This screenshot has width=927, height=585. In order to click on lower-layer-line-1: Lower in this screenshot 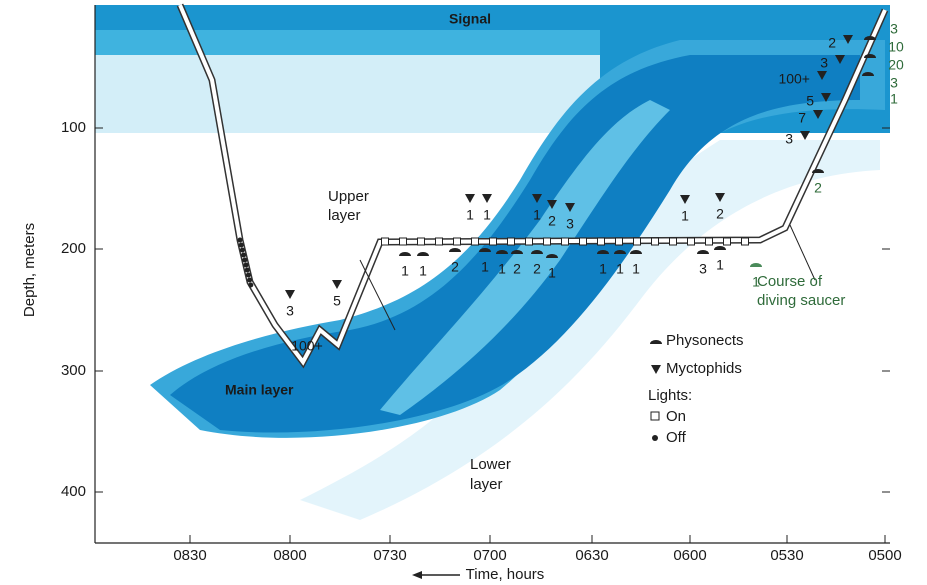, I will do `click(490, 464)`.